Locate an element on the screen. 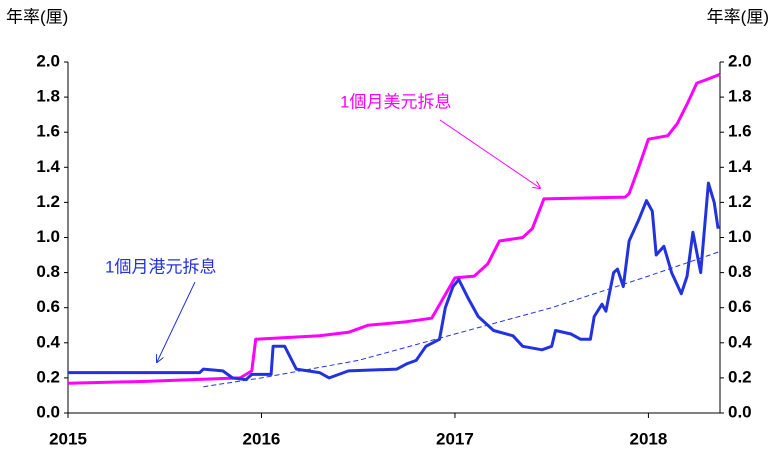  y-tick-label: 0.0 is located at coordinates (48, 411).